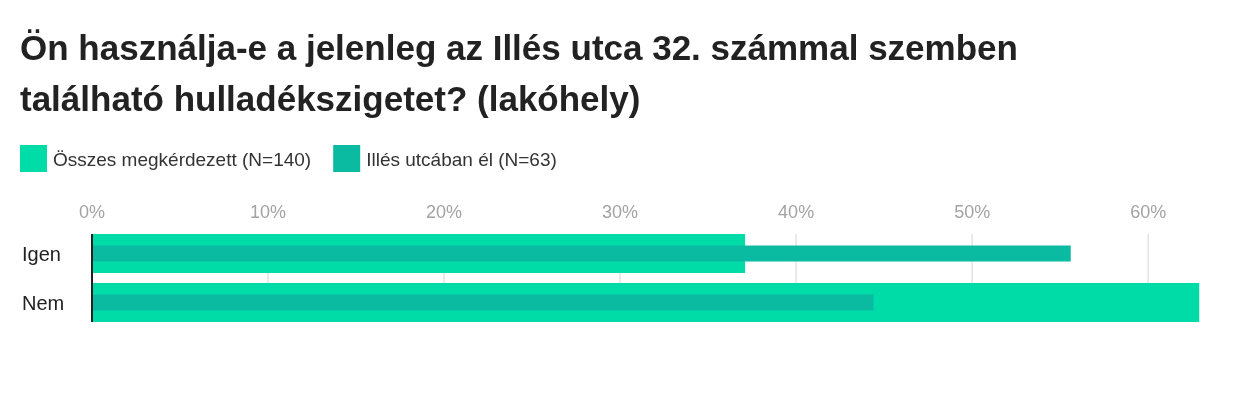 Image resolution: width=1240 pixels, height=410 pixels. Describe the element at coordinates (972, 212) in the screenshot. I see `x-tick-label: 50%` at that location.